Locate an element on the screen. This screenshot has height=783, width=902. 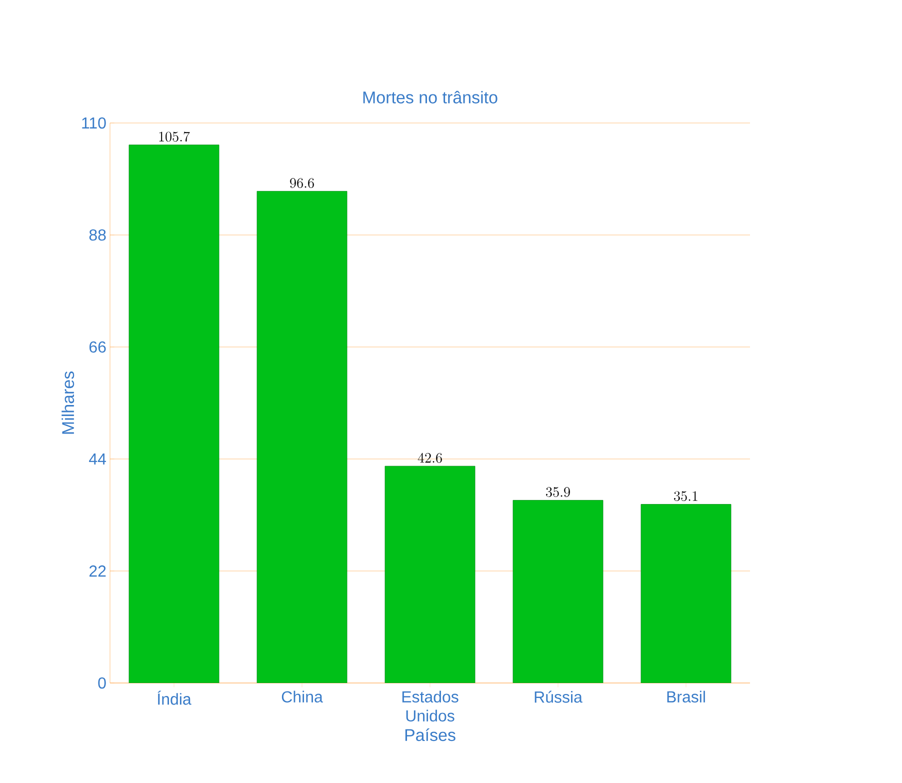
data-label: 35. 1 is located at coordinates (686, 496).